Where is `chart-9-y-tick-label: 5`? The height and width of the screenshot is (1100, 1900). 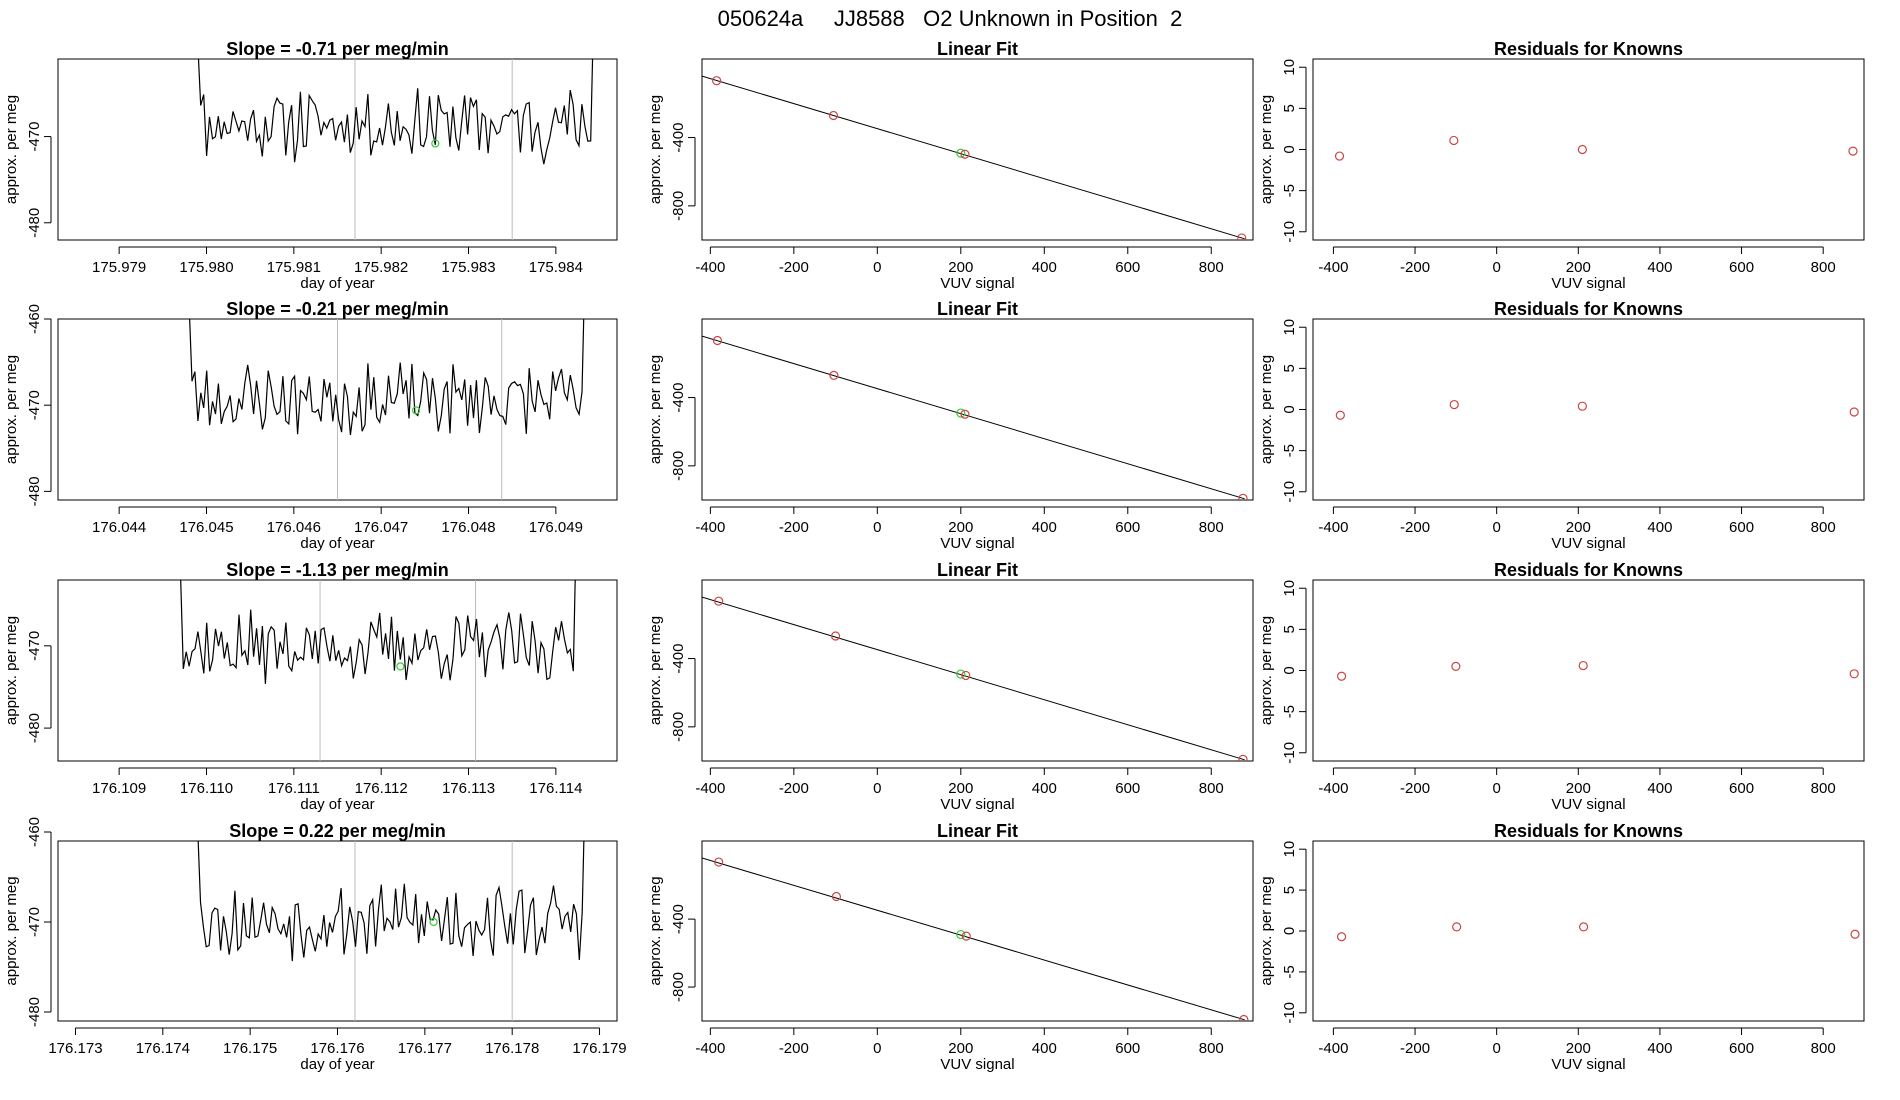
chart-9-y-tick-label: 5 is located at coordinates (1289, 108).